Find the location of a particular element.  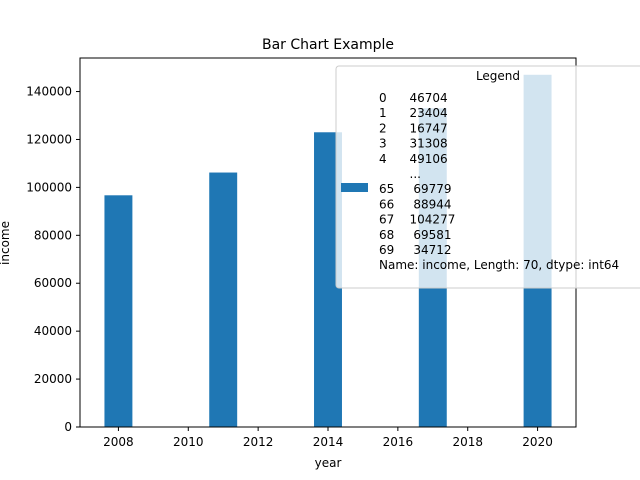

legend-line: 65 69779 is located at coordinates (415, 189).